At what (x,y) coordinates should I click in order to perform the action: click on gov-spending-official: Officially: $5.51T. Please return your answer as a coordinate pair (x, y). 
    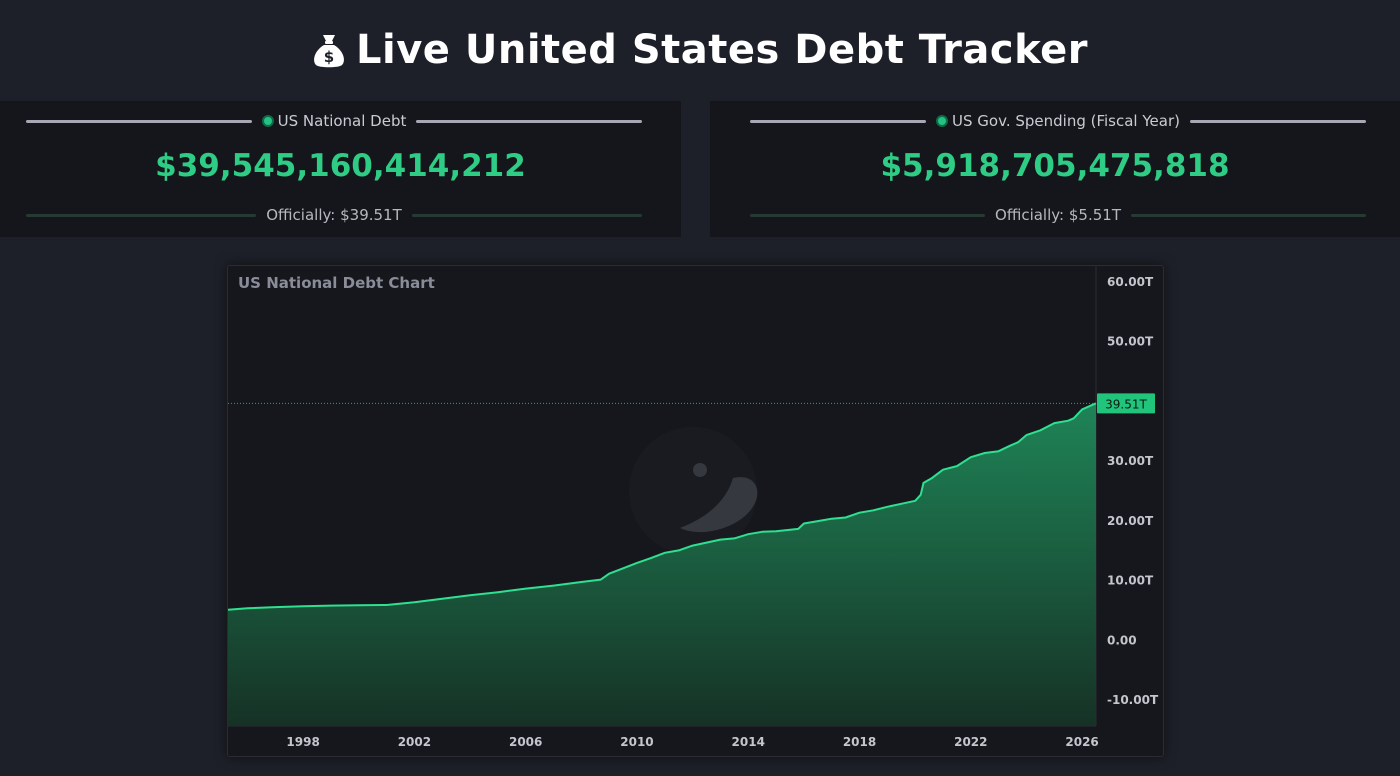
    Looking at the image, I should click on (1058, 215).